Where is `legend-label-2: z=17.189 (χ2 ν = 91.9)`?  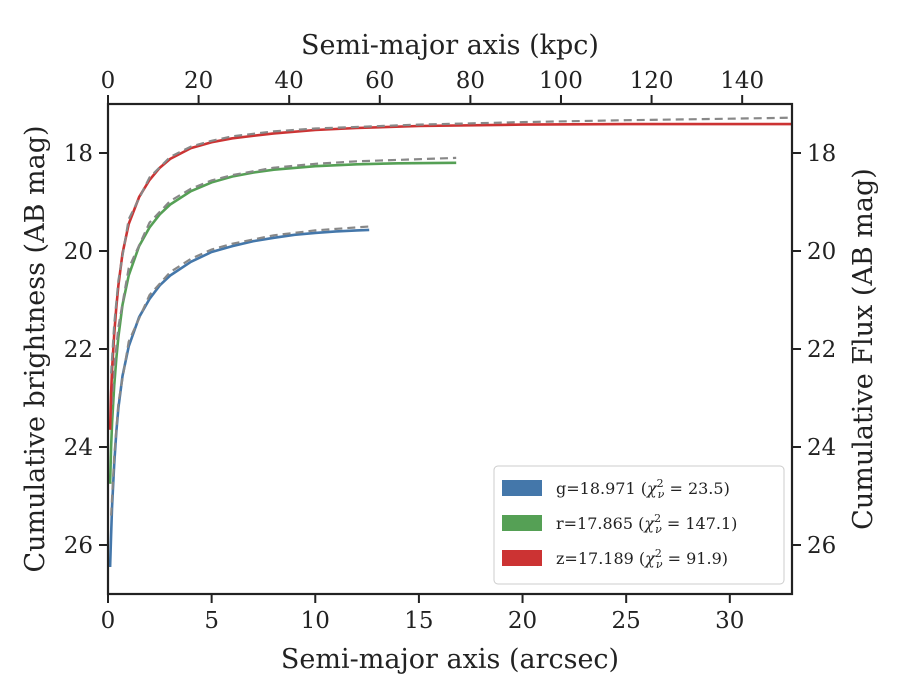
legend-label-2: z=17.189 (χ2 ν = 91.9) is located at coordinates (642, 559).